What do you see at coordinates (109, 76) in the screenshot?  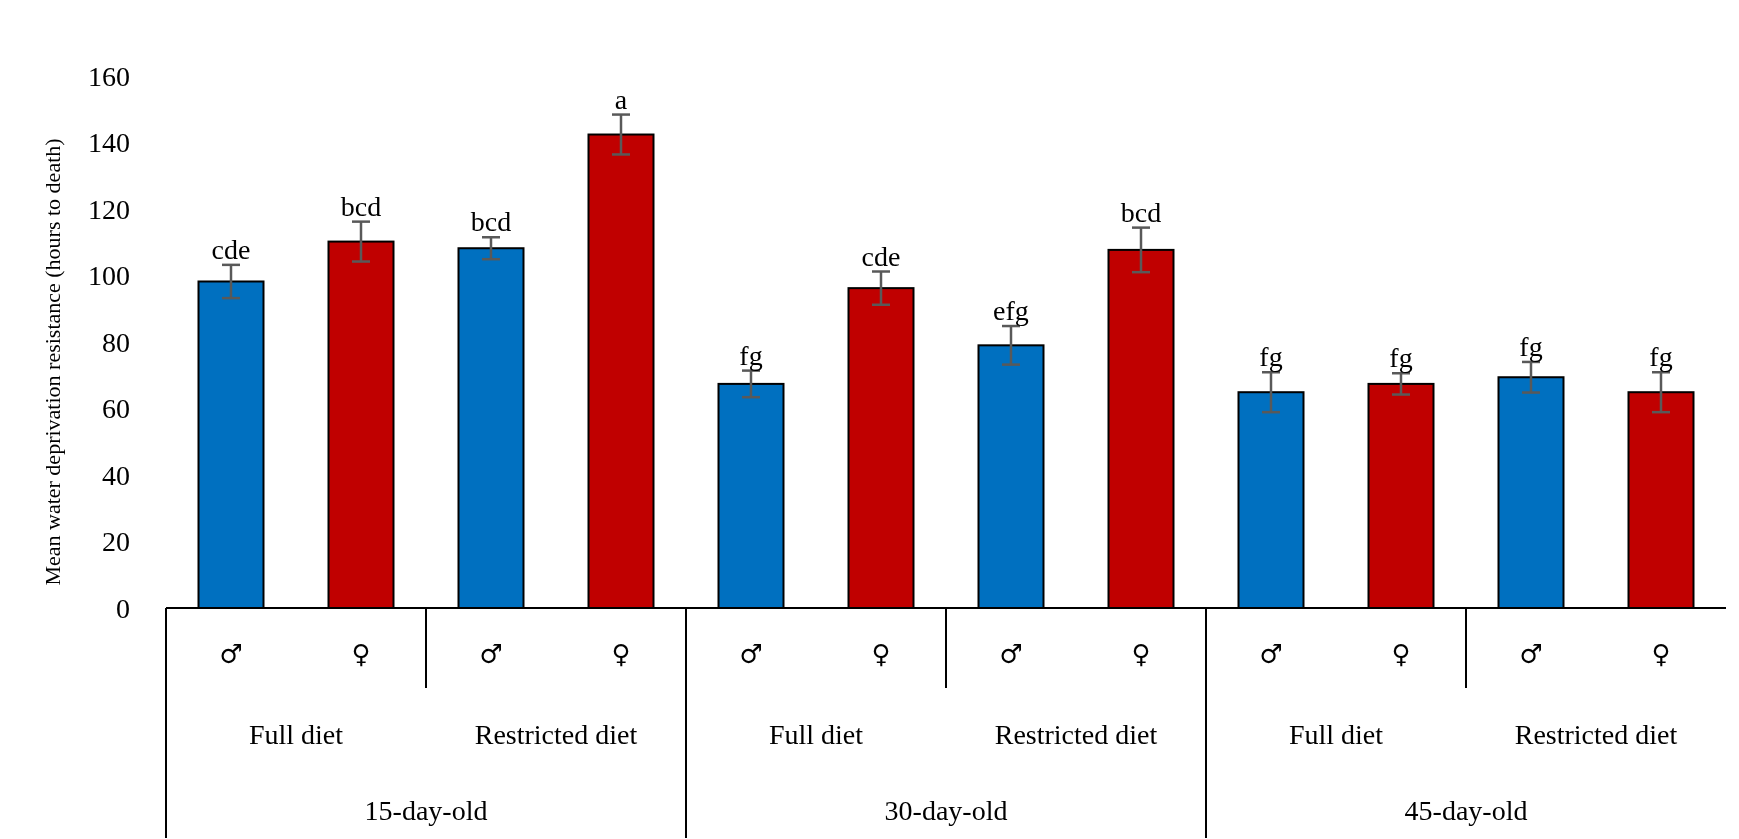 I see `y-tick-label: 160` at bounding box center [109, 76].